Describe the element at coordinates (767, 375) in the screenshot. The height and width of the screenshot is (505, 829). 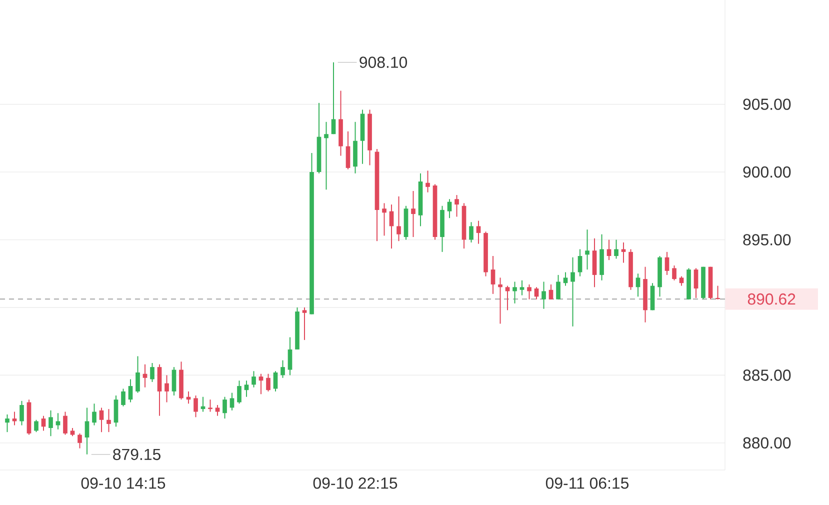
I see `y-tick-label: 885.00` at that location.